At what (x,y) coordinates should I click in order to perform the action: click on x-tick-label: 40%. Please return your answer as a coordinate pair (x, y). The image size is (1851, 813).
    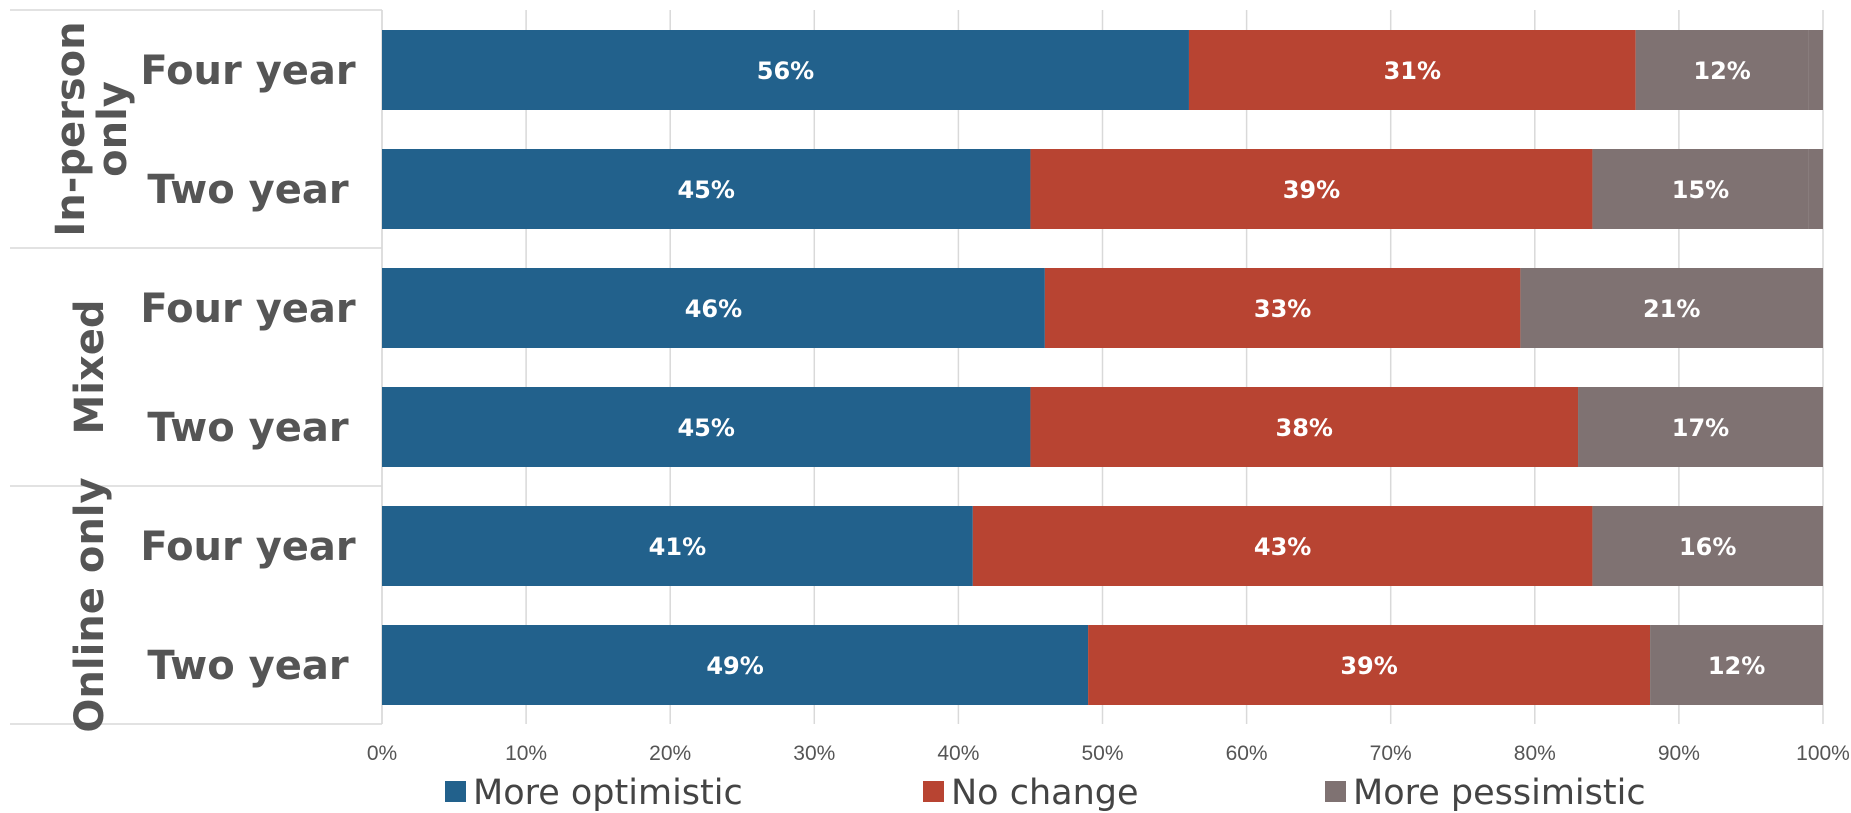
    Looking at the image, I should click on (958, 753).